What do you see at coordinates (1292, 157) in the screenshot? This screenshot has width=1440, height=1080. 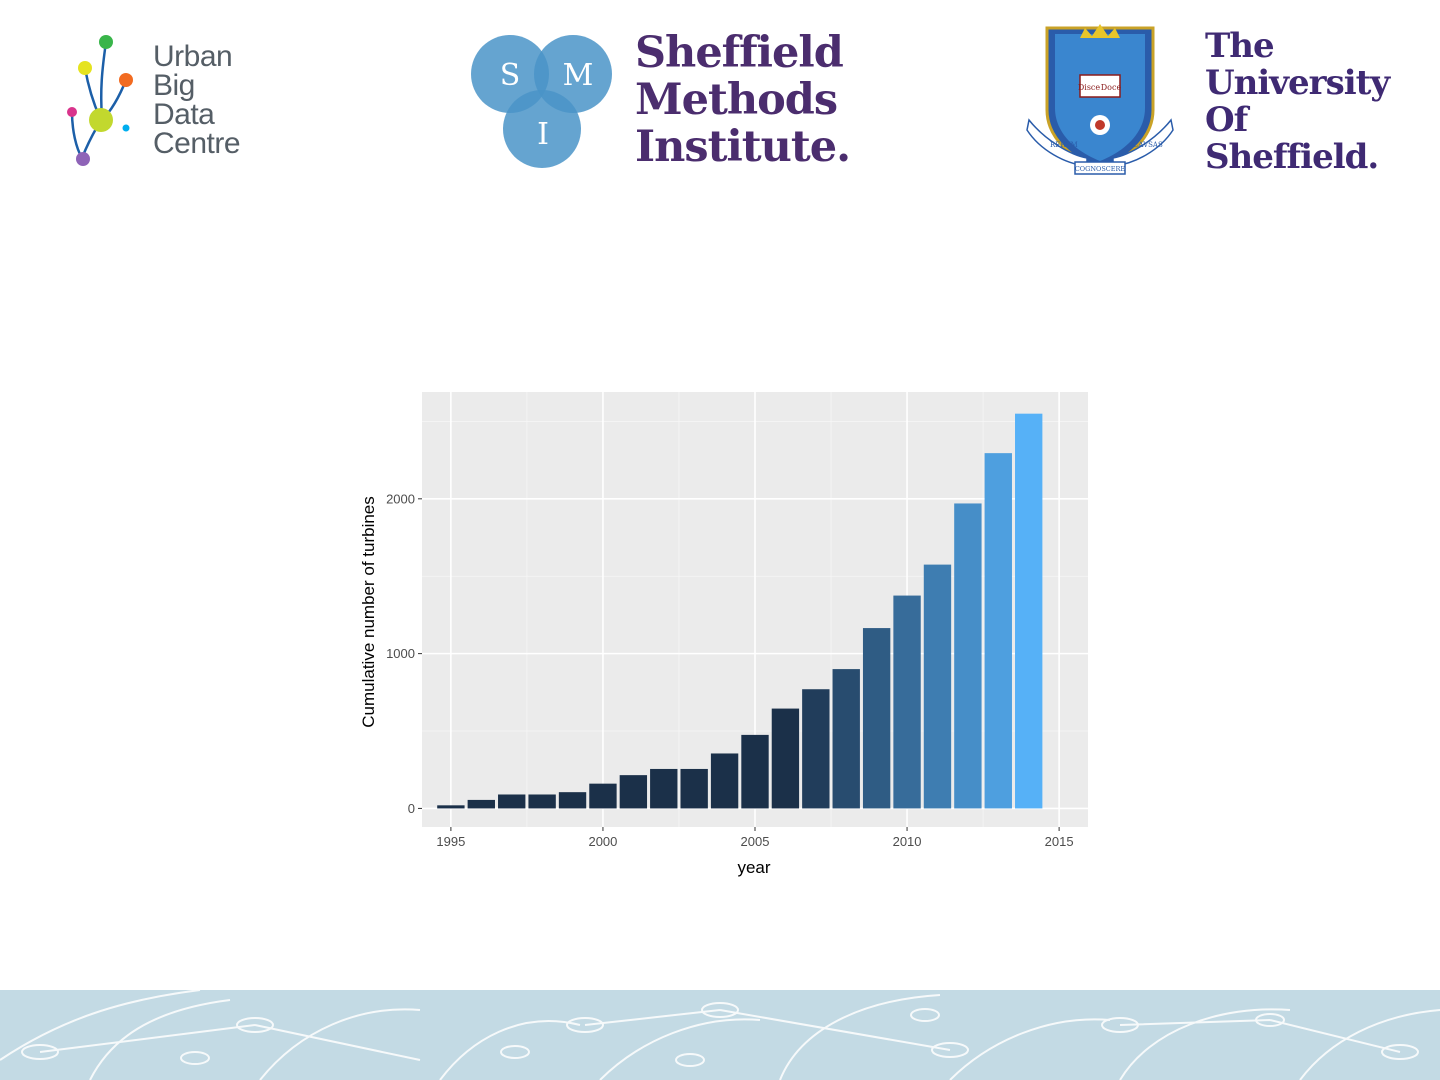 I see `uos-line: Sheffield.` at bounding box center [1292, 157].